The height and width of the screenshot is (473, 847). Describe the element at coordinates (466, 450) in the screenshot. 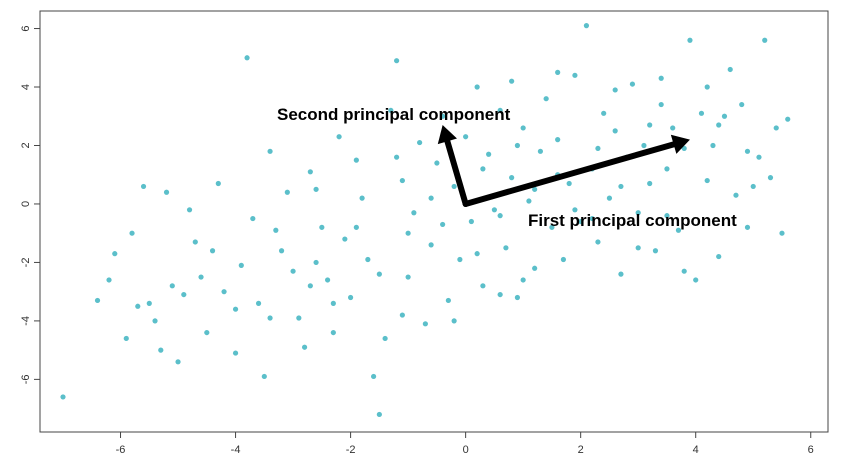

I see `x-tick-label: 0` at that location.